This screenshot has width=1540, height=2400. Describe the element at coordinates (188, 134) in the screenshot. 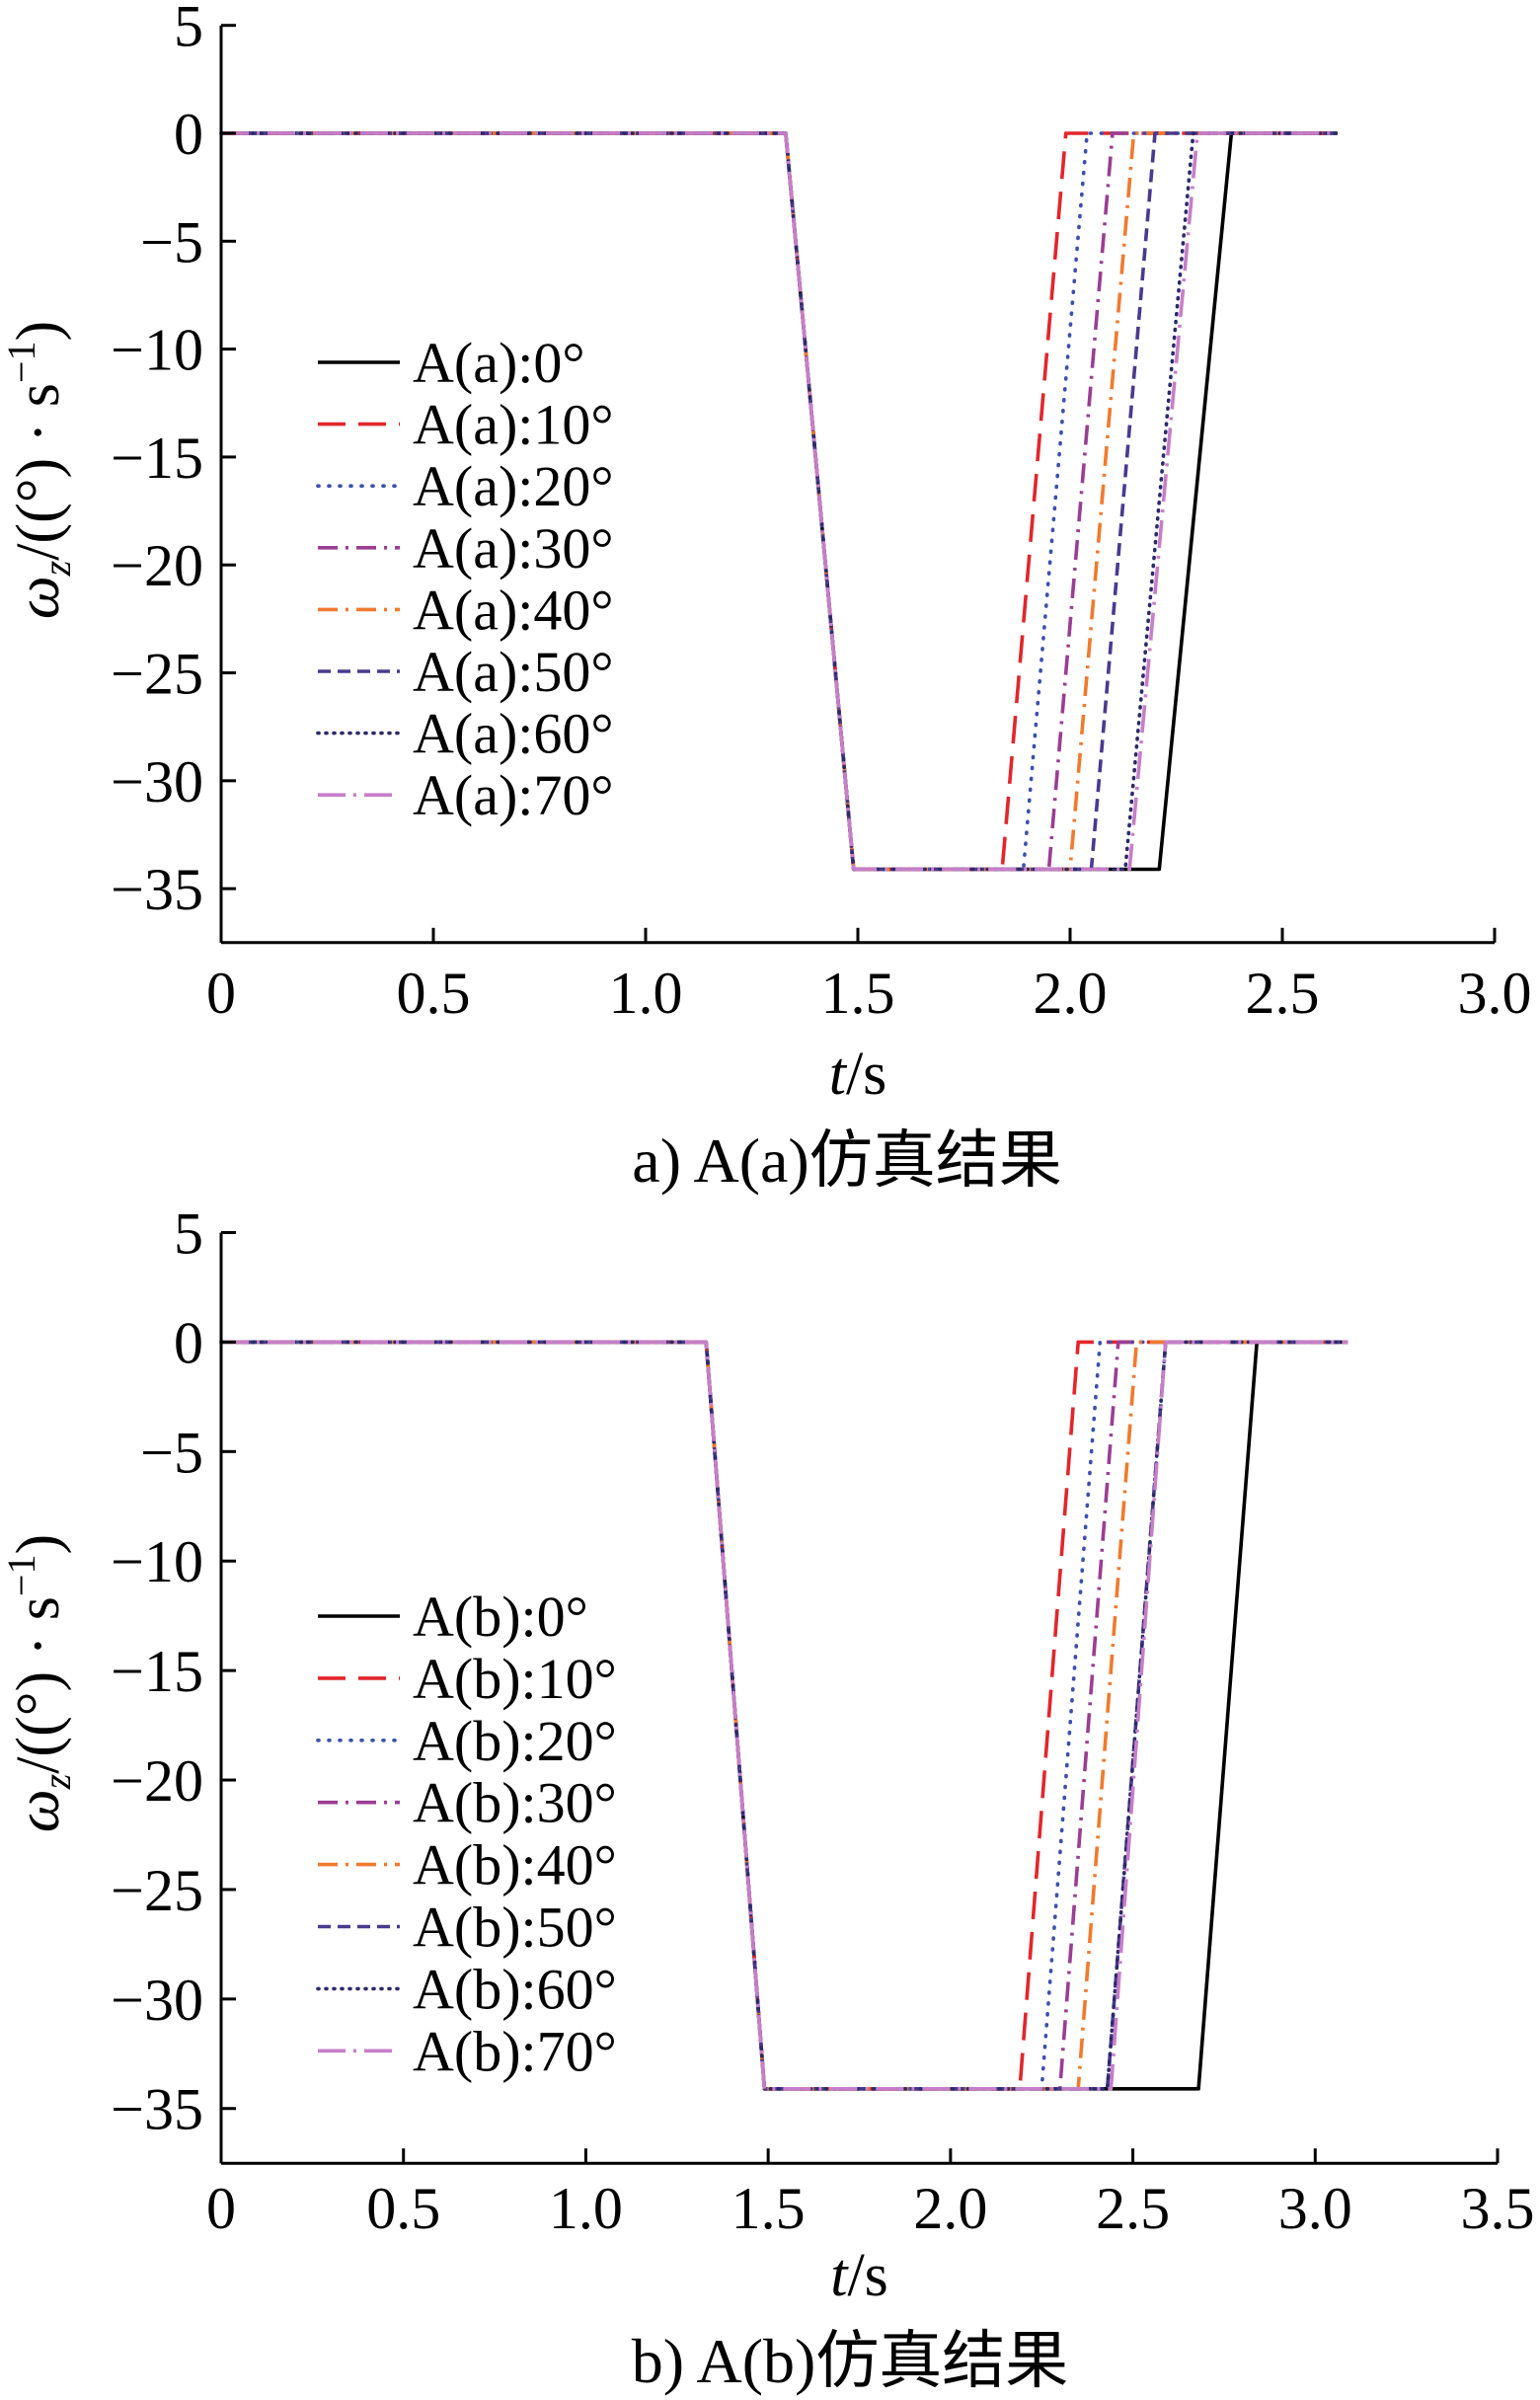

I see `y-tick-label: 0` at that location.